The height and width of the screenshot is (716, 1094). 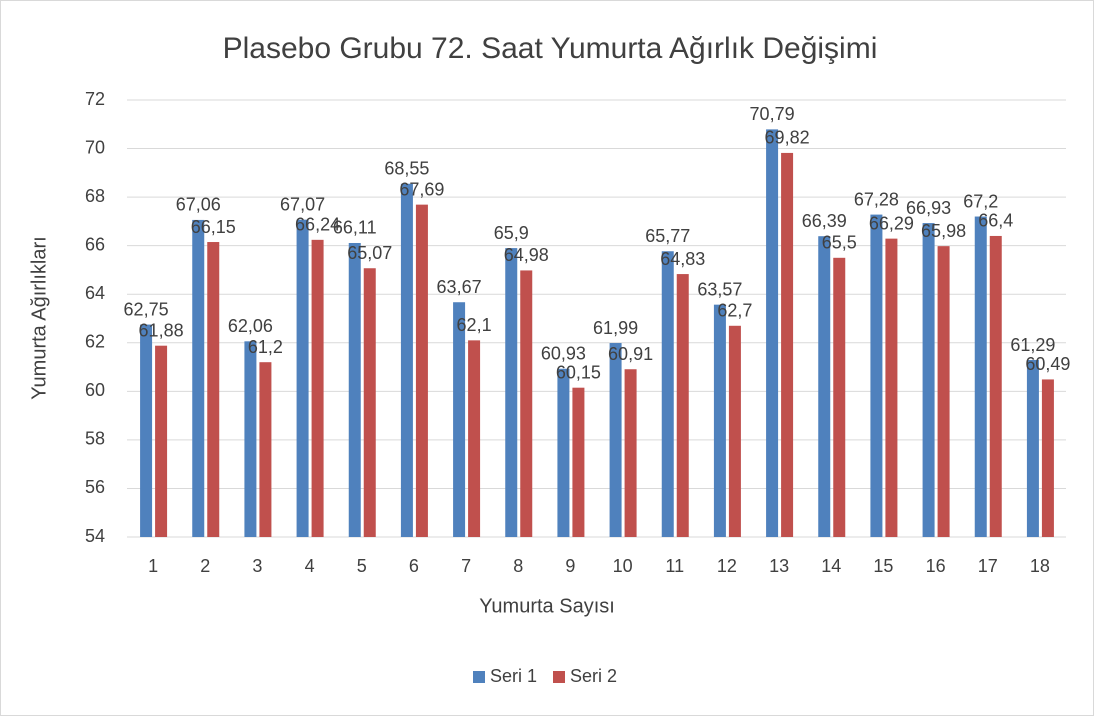 I want to click on y-tick-label: 72, so click(x=95, y=99).